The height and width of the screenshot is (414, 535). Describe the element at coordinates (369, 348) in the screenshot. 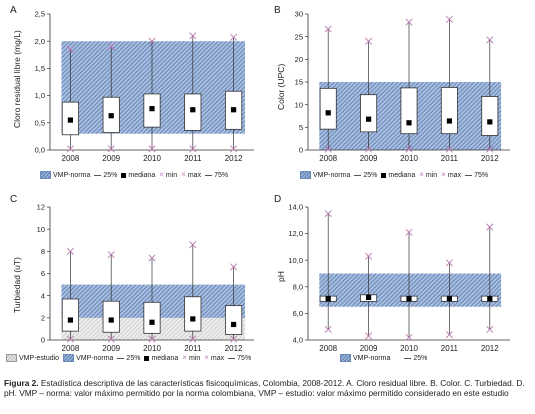

I see `chart-d-2009-xtick-label: 2009` at that location.